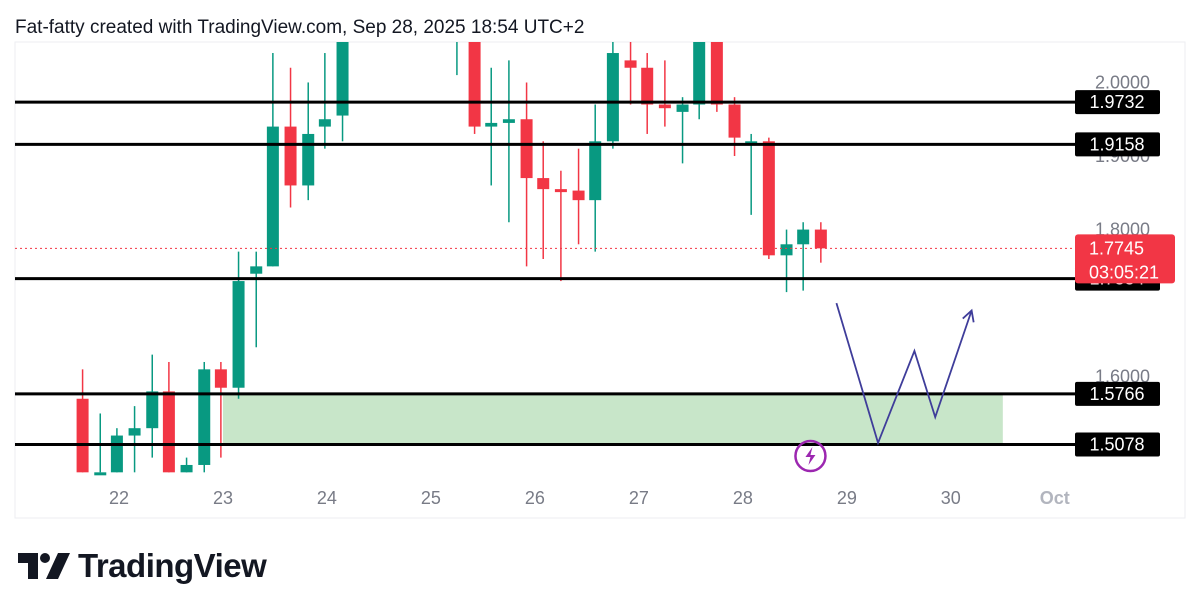  What do you see at coordinates (1125, 259) in the screenshot?
I see `current-price-tag: 1.7745 03:05:21` at bounding box center [1125, 259].